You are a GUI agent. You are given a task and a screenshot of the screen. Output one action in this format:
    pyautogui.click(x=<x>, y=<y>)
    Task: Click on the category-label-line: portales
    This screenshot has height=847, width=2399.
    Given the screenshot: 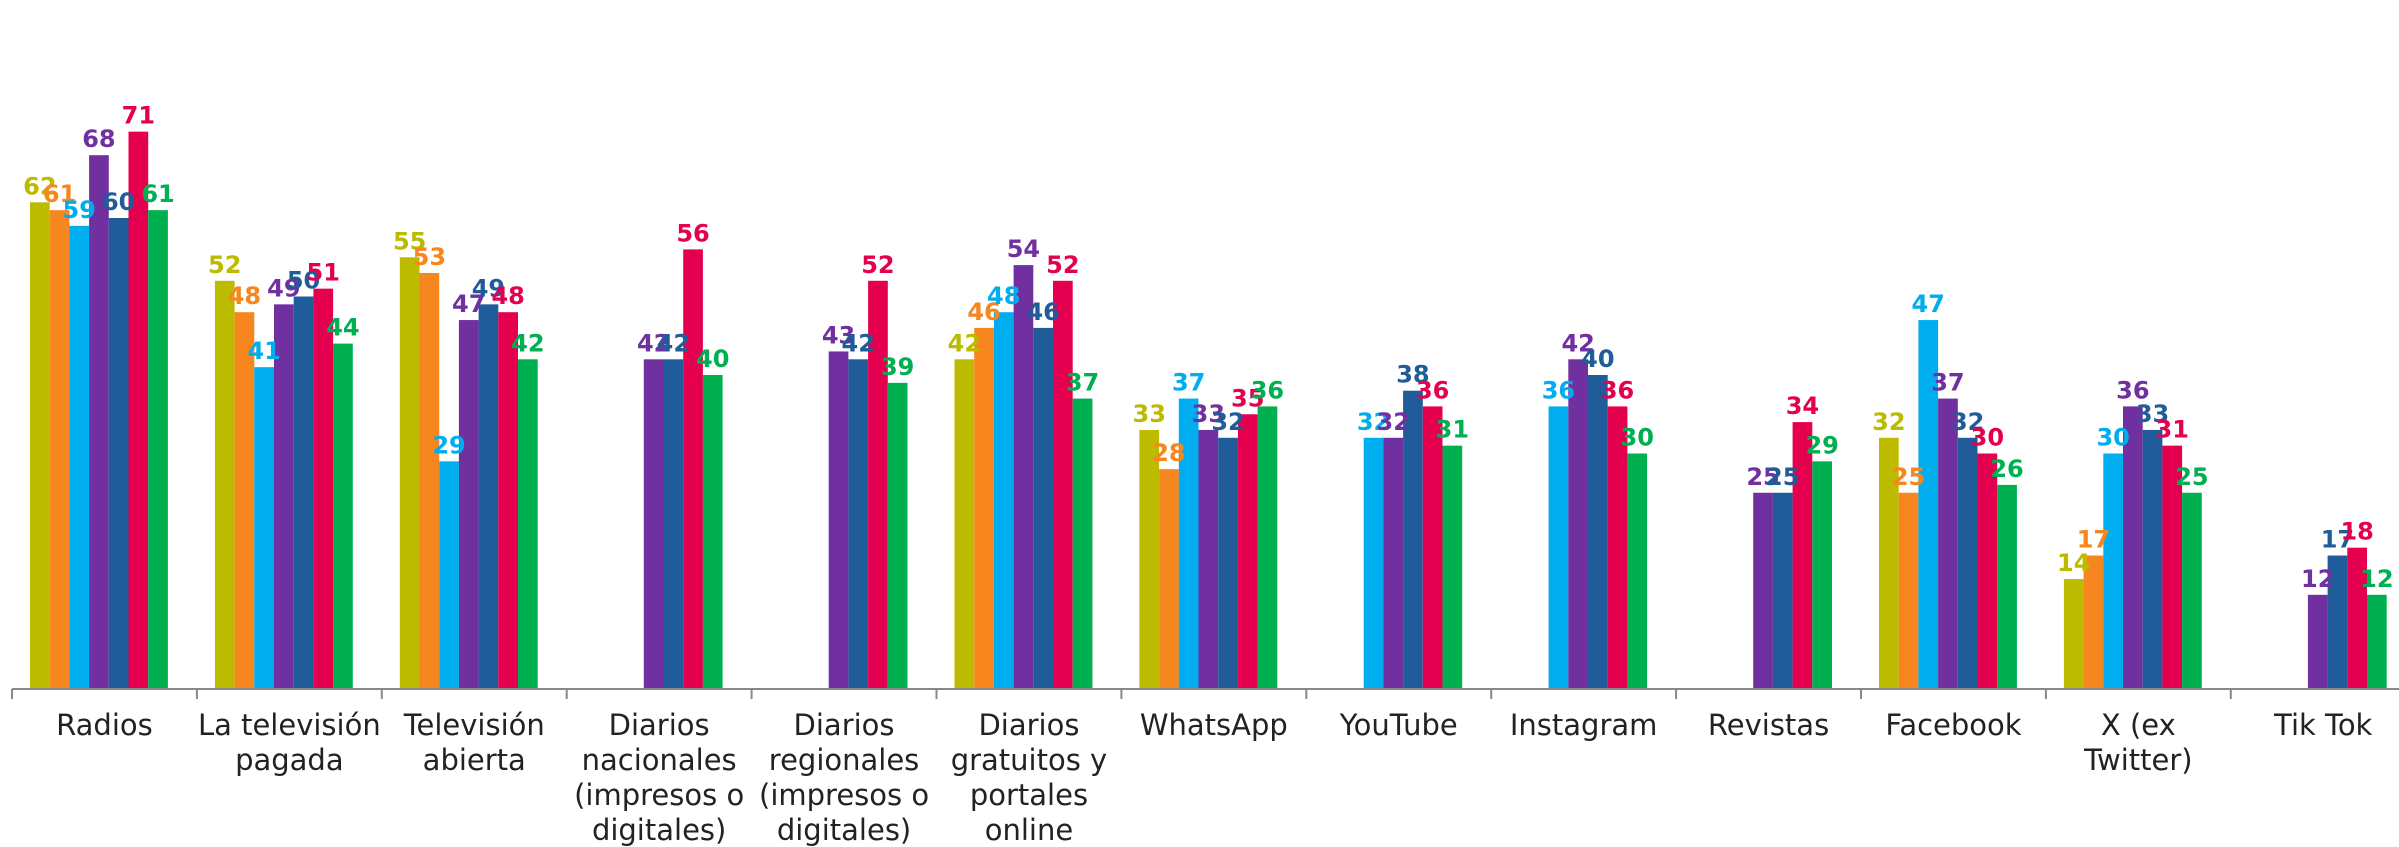 What is the action you would take?
    pyautogui.click(x=1029, y=795)
    